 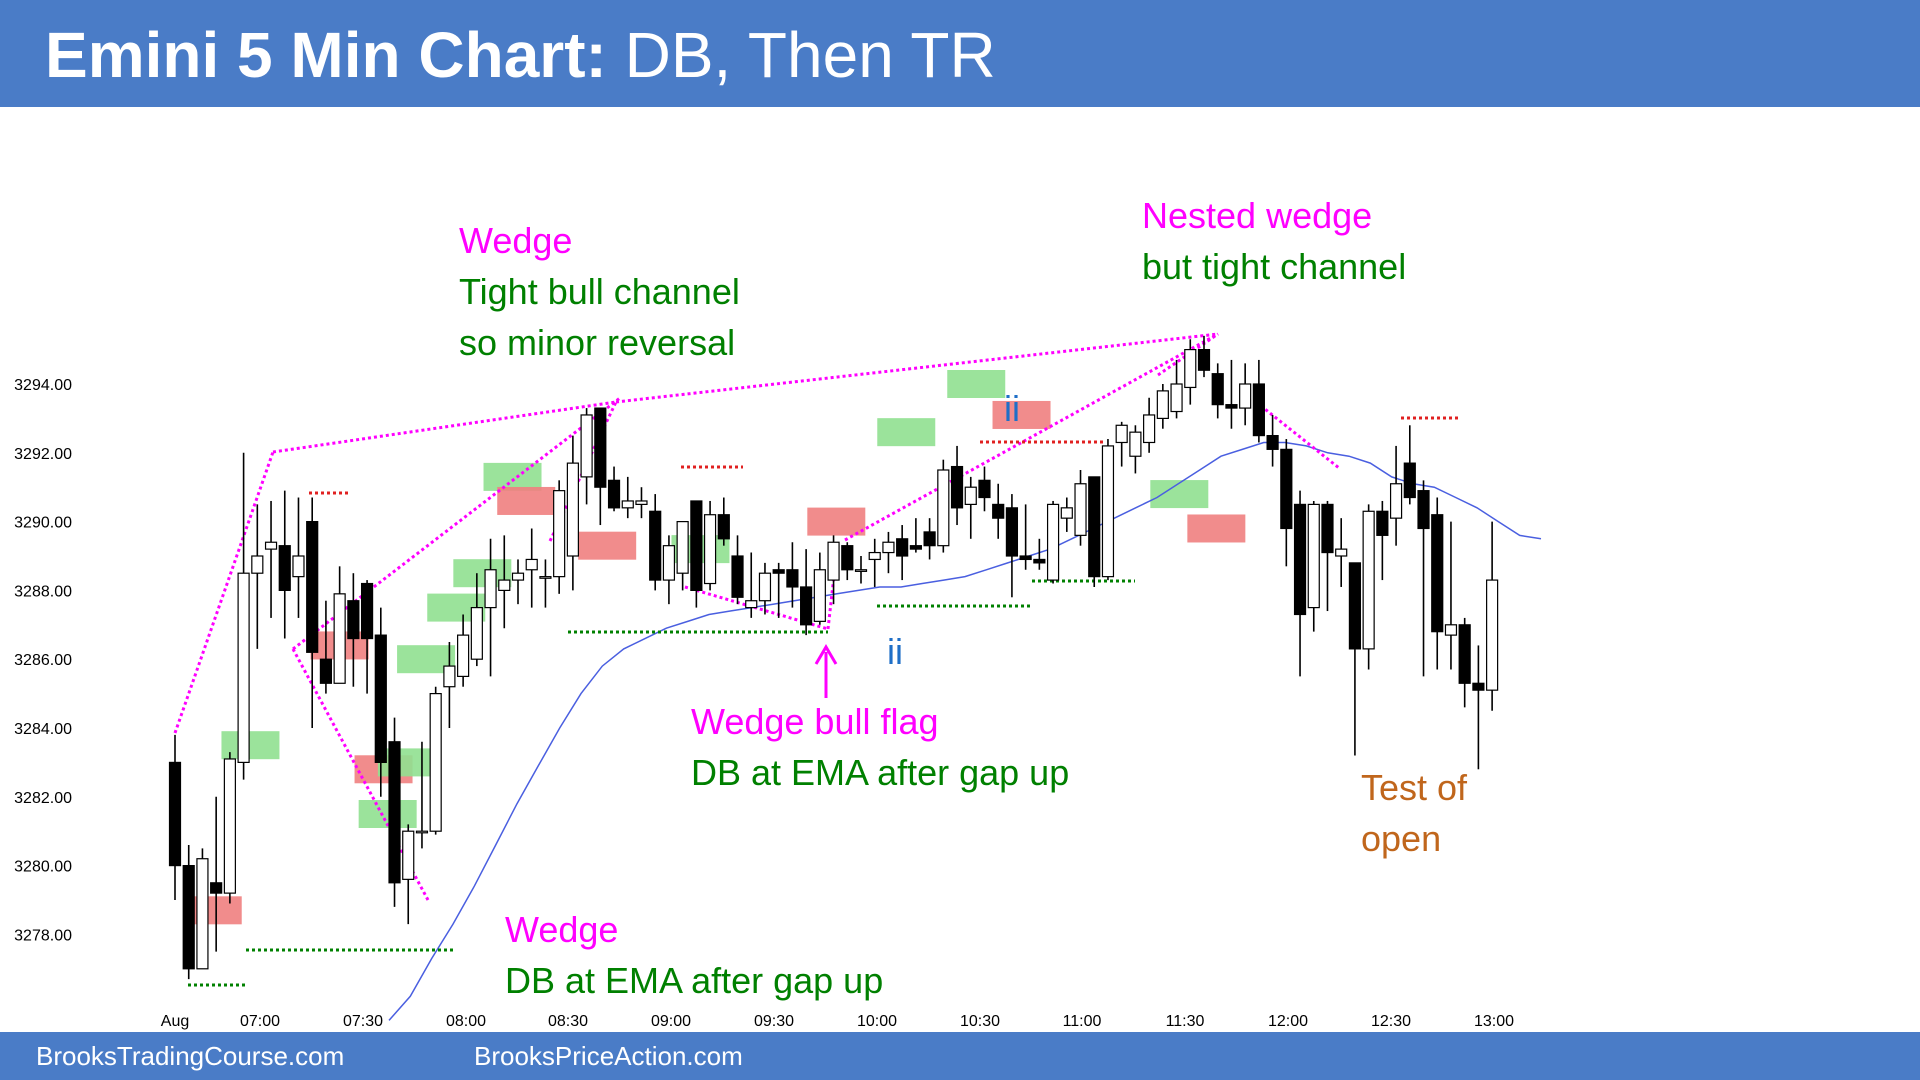 I want to click on title-rest: DB, Then TR, so click(x=801, y=55).